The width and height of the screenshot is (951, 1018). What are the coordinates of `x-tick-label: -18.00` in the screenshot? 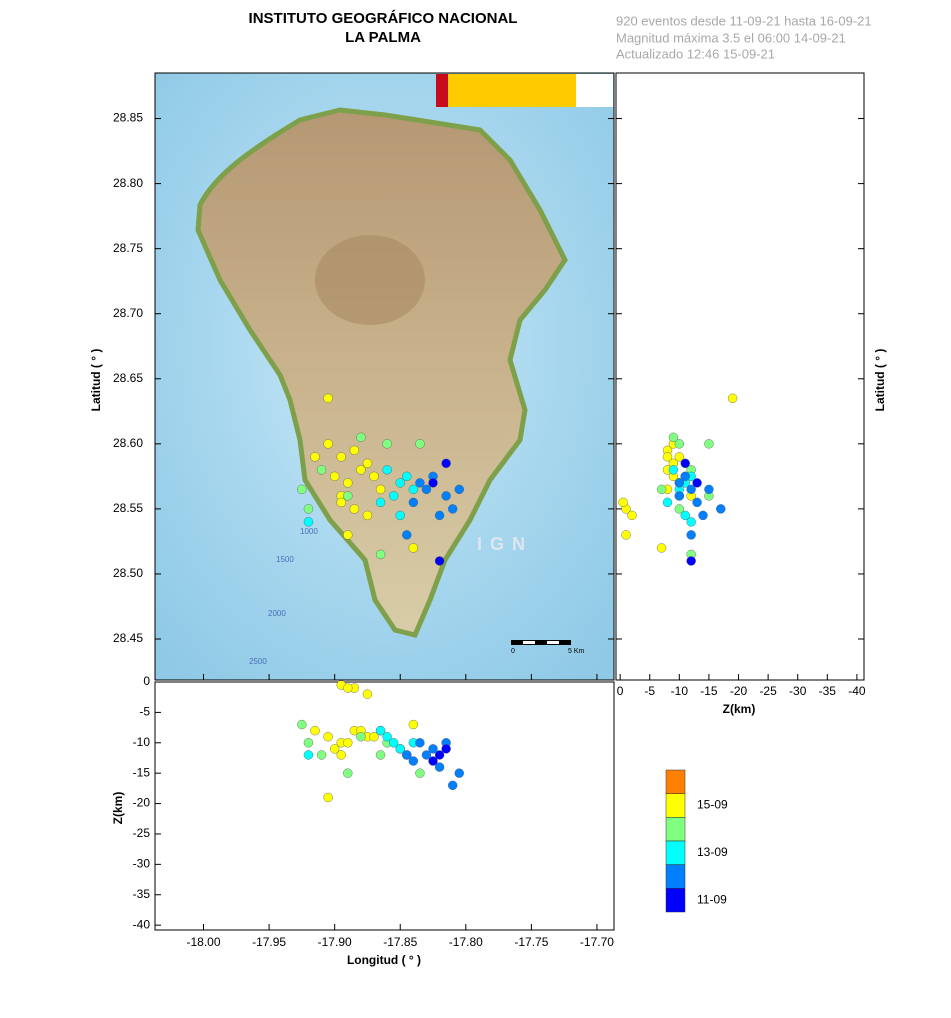 It's located at (204, 942).